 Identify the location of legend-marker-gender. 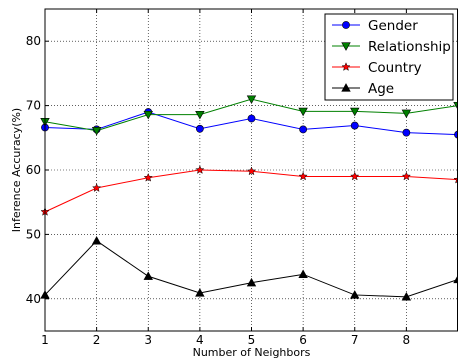
(346, 25).